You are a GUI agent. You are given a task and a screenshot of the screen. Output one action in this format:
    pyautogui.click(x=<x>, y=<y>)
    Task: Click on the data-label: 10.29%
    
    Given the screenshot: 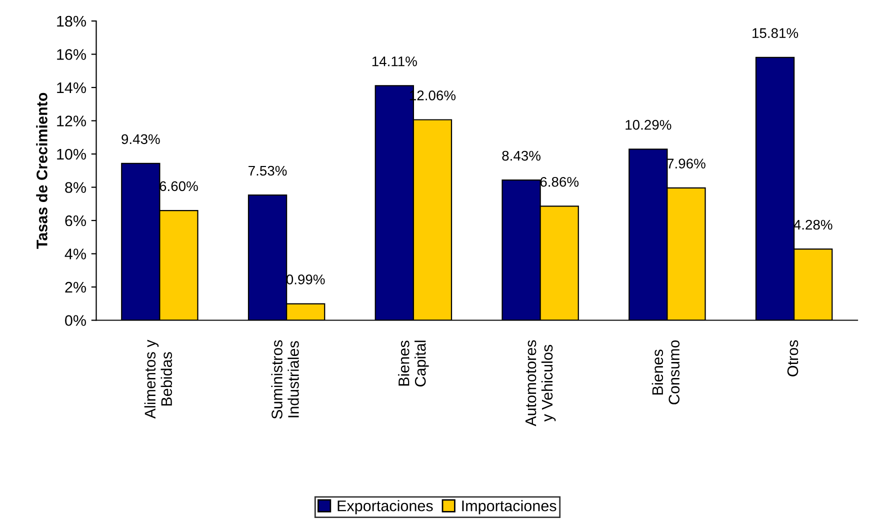 What is the action you would take?
    pyautogui.click(x=649, y=125)
    